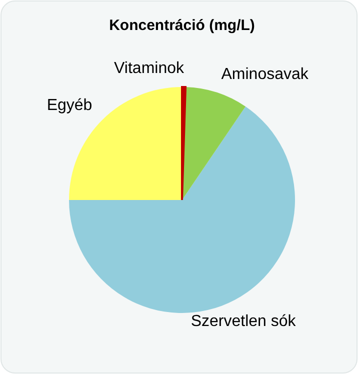  Describe the element at coordinates (69, 105) in the screenshot. I see `slice-label: Egyéb` at that location.